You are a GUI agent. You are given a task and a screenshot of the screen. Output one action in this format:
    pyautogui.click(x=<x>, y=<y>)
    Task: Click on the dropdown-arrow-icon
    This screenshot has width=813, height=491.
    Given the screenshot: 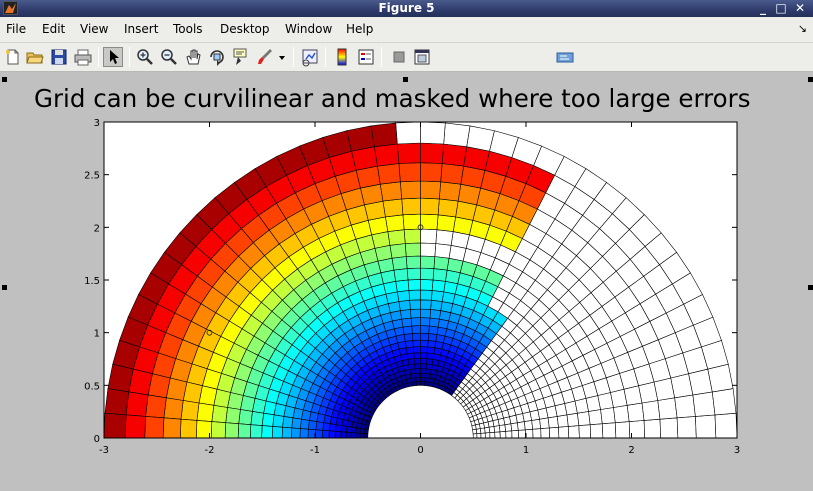 What is the action you would take?
    pyautogui.click(x=283, y=57)
    